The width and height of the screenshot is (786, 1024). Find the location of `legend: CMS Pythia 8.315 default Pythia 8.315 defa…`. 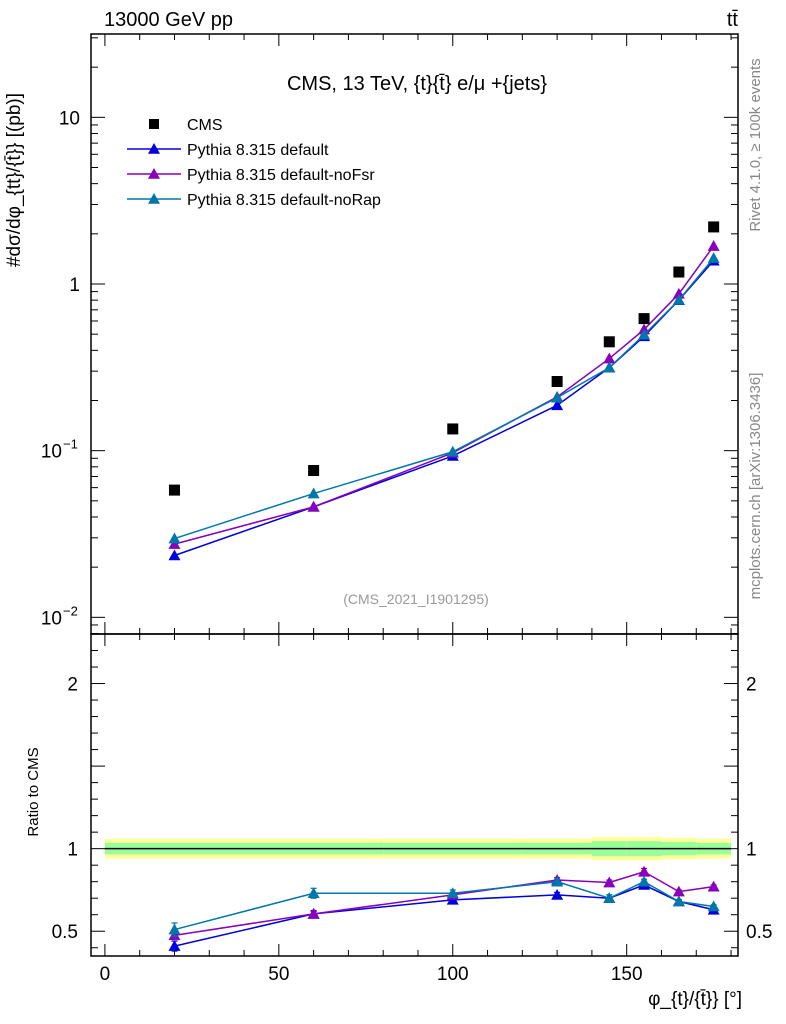

legend: CMS Pythia 8.315 default Pythia 8.315 defa… is located at coordinates (254, 163).